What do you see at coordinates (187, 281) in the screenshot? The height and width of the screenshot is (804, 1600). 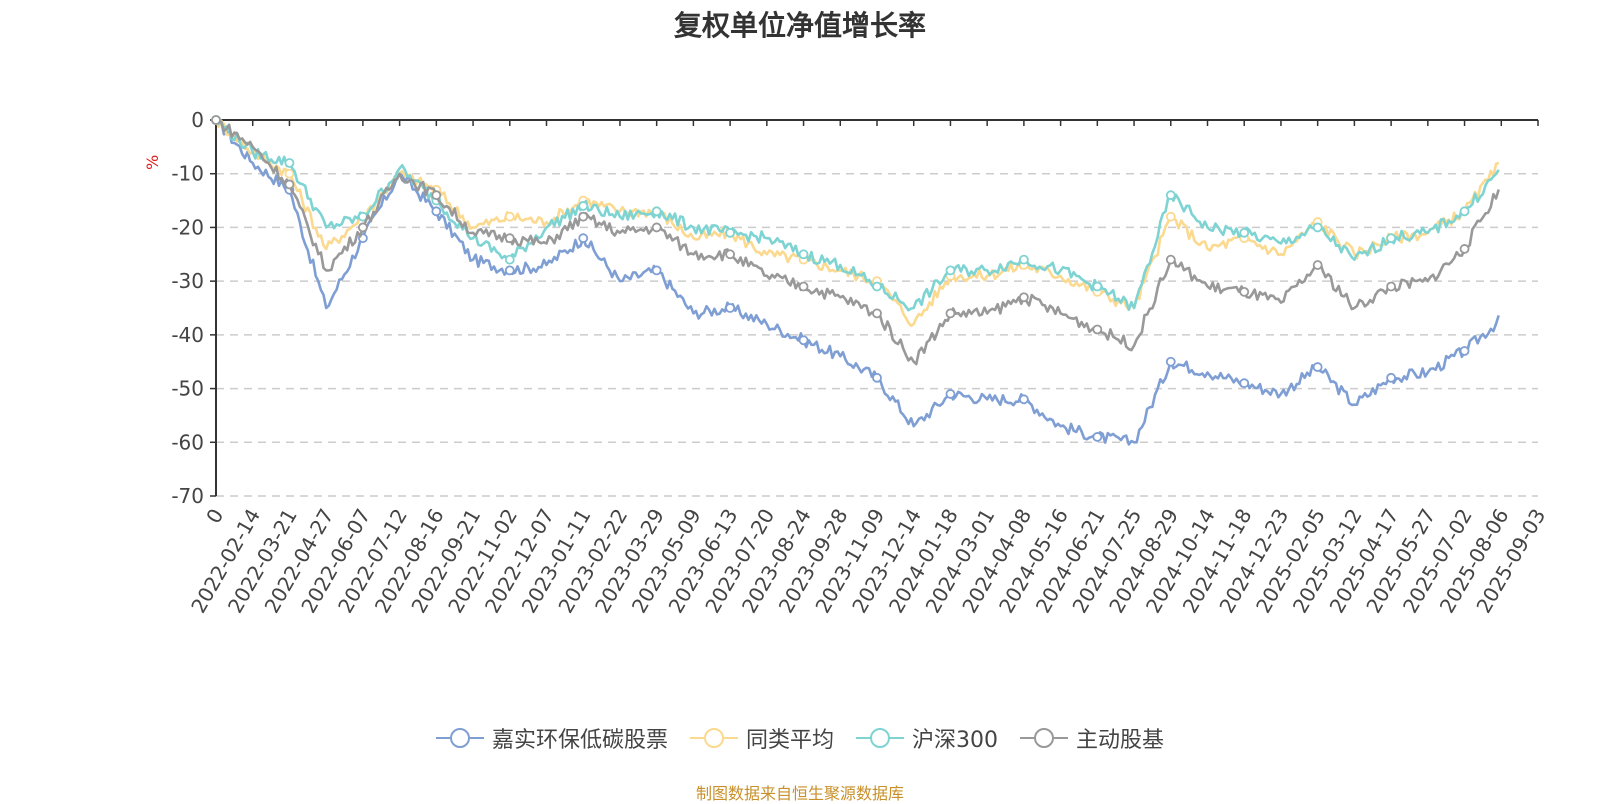 I see `y-tick-label: -30` at bounding box center [187, 281].